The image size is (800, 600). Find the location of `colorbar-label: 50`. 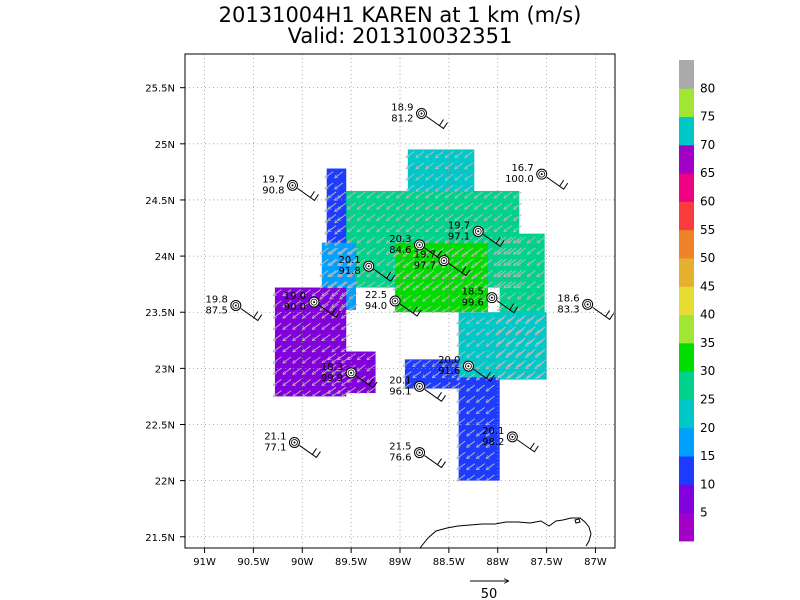

colorbar-label: 50 is located at coordinates (707, 258).